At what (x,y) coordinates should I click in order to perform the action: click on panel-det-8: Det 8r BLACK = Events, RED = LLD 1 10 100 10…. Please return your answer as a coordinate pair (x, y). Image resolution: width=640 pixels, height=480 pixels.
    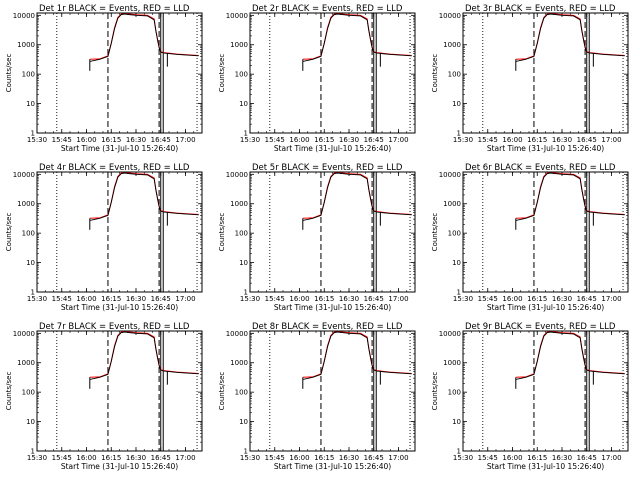
    Looking at the image, I should click on (317, 396).